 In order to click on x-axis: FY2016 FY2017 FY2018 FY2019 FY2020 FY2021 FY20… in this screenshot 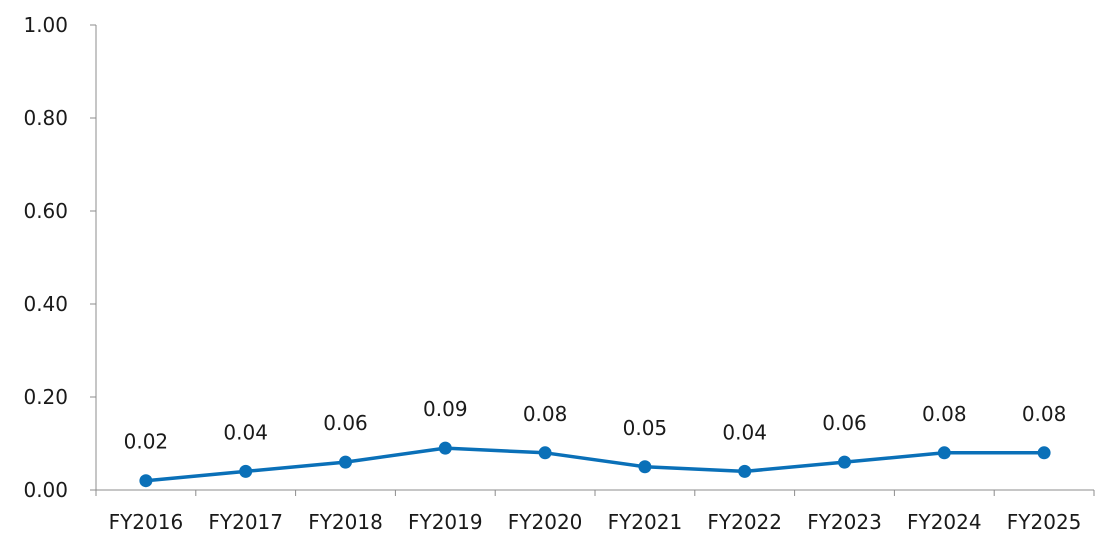, I will do `click(595, 512)`.